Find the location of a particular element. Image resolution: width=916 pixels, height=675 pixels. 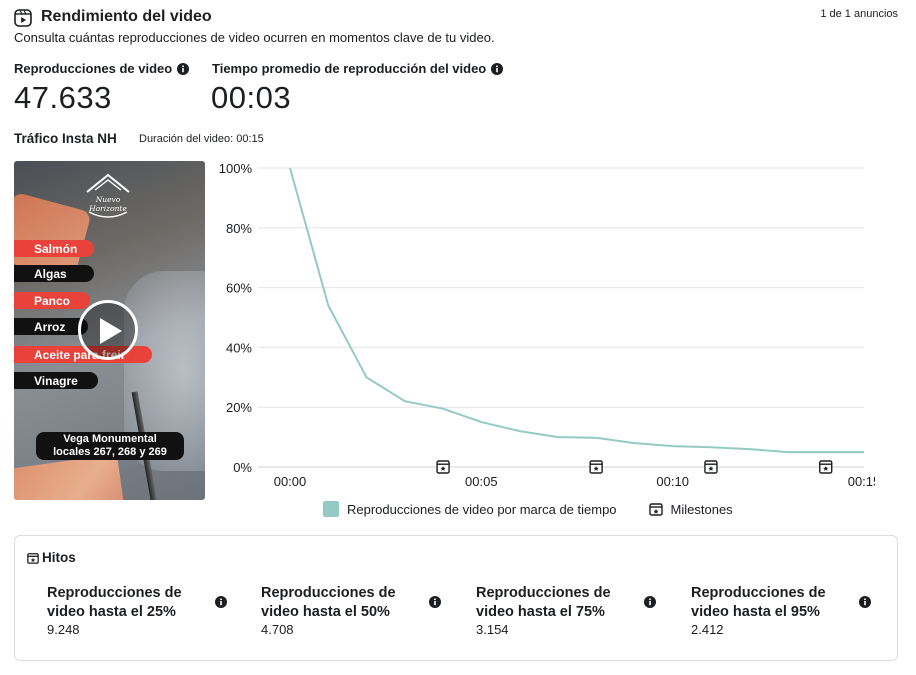

play-icon is located at coordinates (108, 330).